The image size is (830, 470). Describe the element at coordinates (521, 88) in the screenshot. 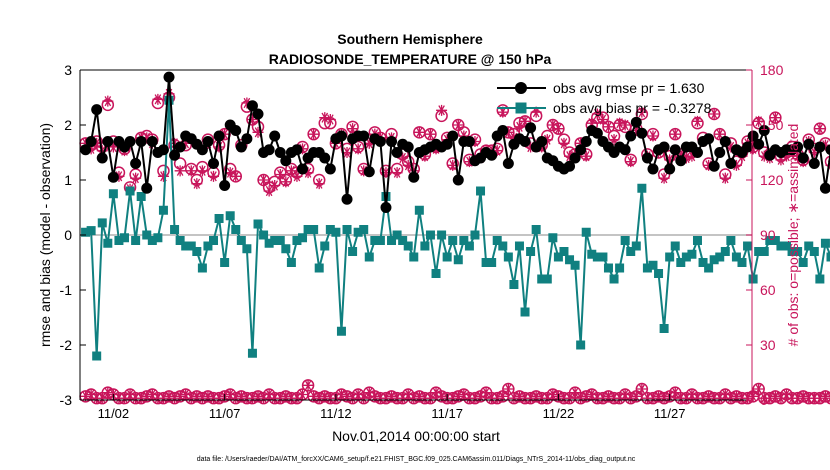

I see `legend-rmse-marker` at that location.